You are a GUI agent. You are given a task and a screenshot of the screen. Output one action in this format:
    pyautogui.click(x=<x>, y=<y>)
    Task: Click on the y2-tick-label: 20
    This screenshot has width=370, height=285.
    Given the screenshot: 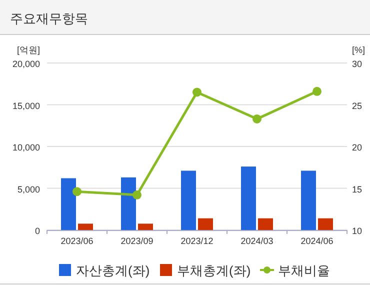 What is the action you would take?
    pyautogui.click(x=357, y=147)
    